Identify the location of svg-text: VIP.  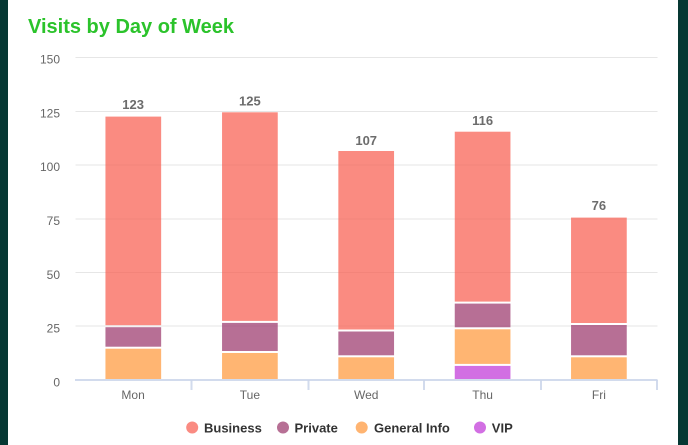
(502, 428).